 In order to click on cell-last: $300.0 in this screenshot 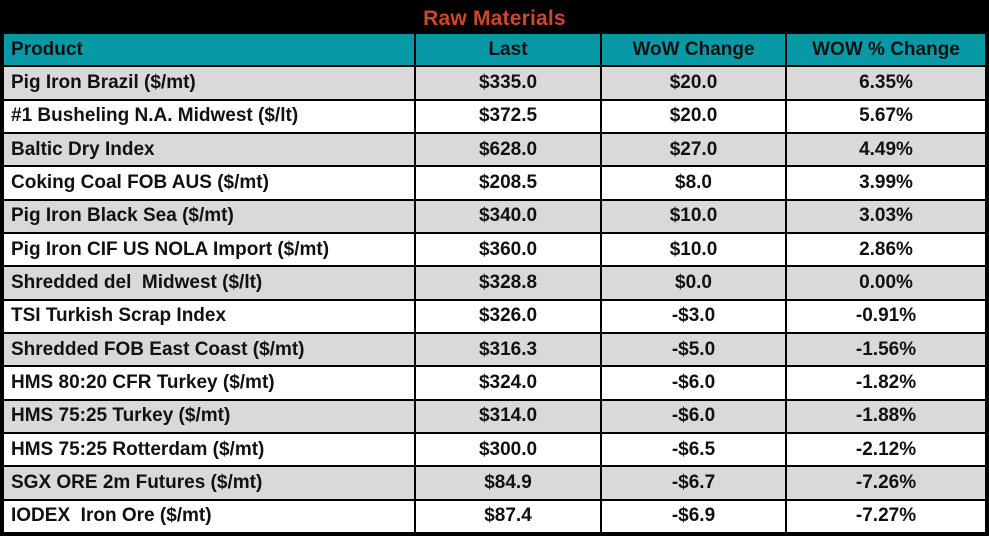, I will do `click(508, 449)`.